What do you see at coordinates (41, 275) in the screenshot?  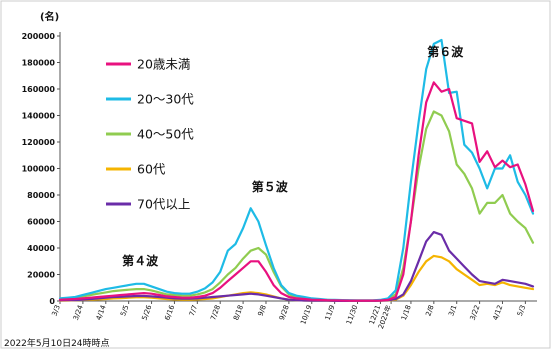 I see `y-tick-label: 20000` at bounding box center [41, 275].